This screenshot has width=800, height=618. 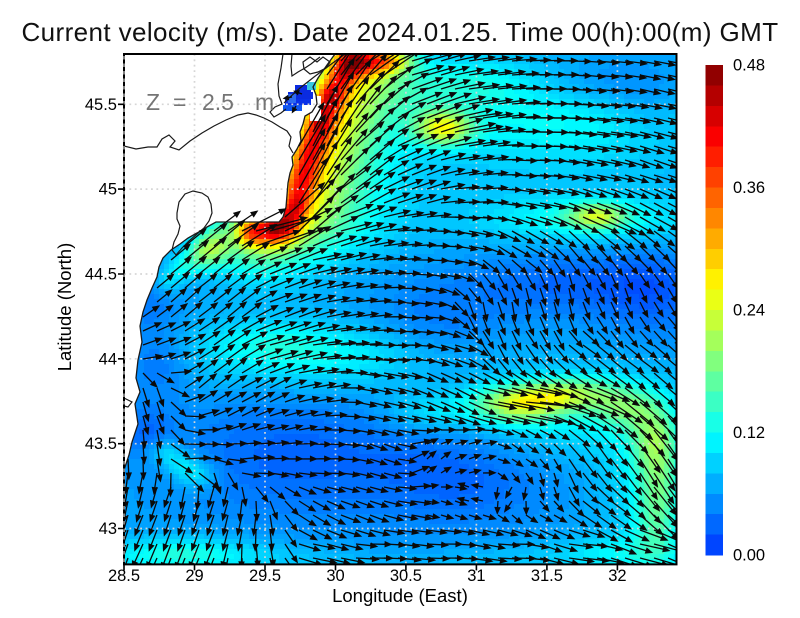 What do you see at coordinates (406, 576) in the screenshot?
I see `svg-text: 30.5` at bounding box center [406, 576].